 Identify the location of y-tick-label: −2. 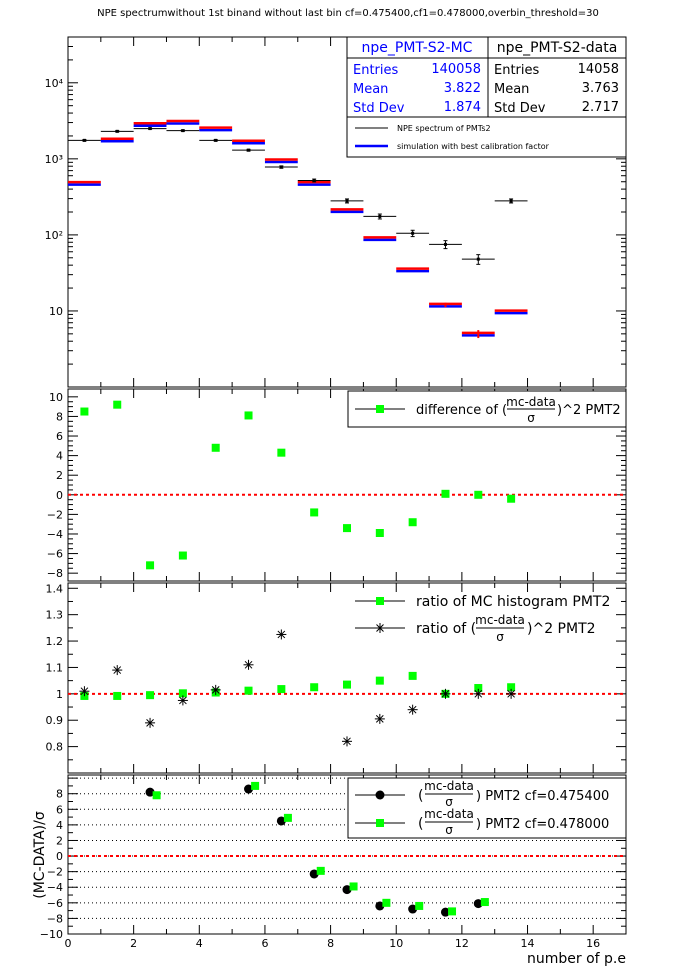
(55, 872).